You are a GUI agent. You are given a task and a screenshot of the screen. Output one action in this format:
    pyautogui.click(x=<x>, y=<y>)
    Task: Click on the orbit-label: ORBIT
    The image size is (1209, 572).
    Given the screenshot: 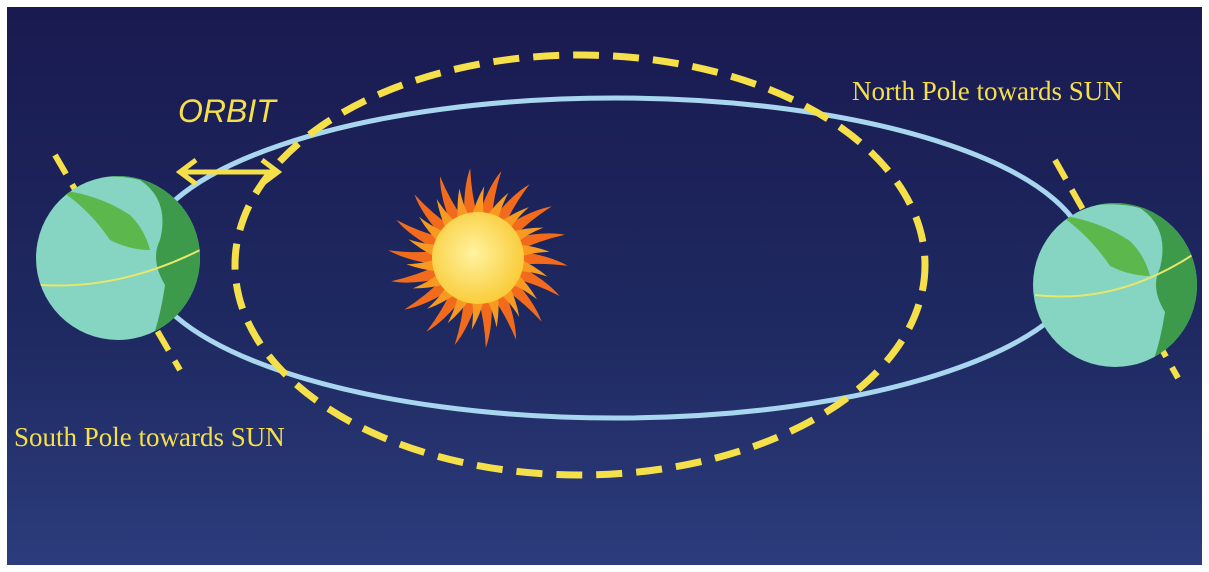 What is the action you would take?
    pyautogui.click(x=228, y=111)
    